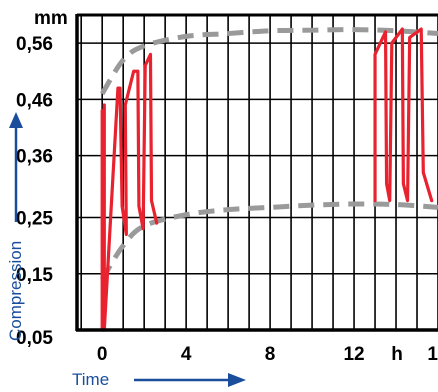  I want to click on y-tick-label: 0,25, so click(34, 219).